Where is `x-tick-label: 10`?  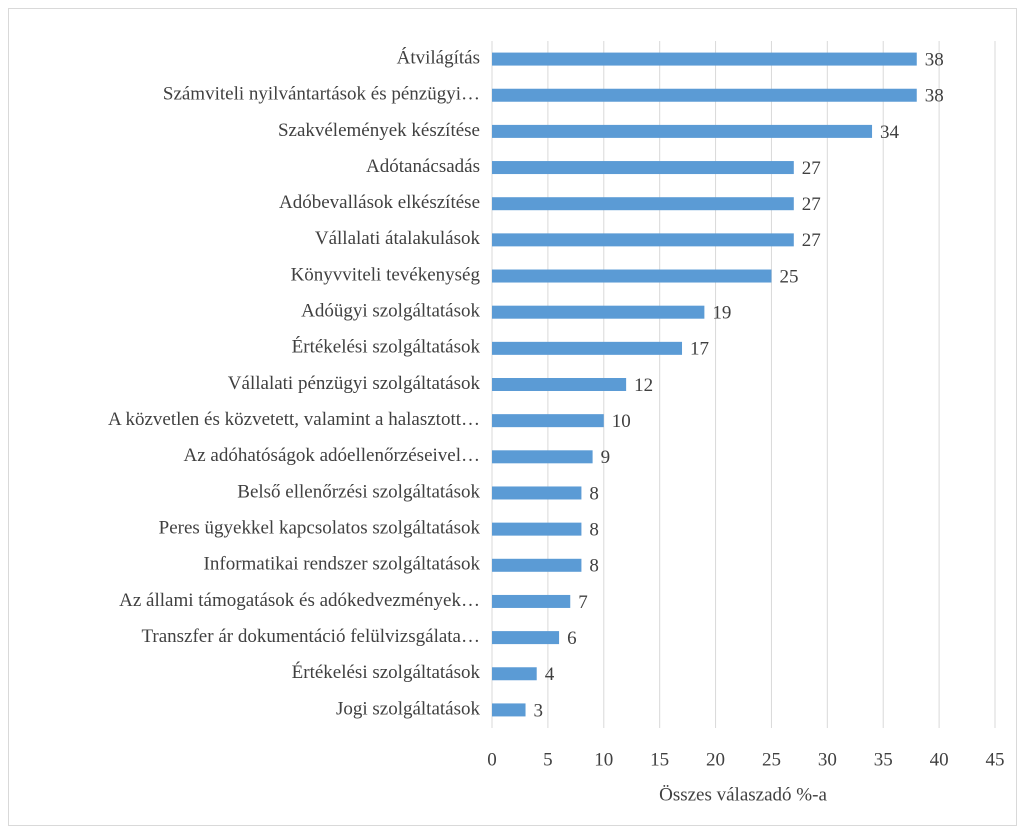 x-tick-label: 10 is located at coordinates (603, 759).